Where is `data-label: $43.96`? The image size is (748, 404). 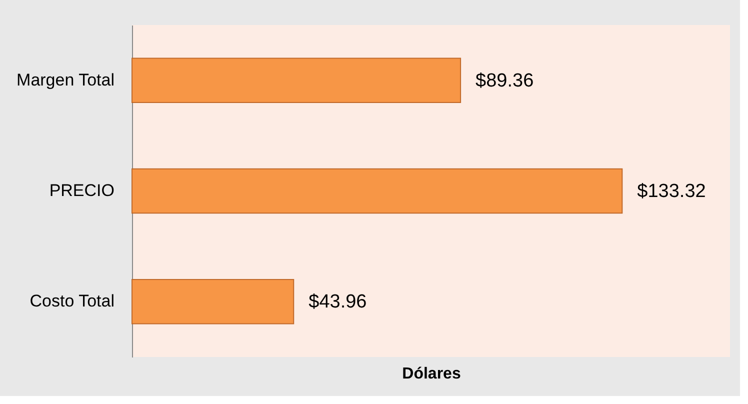
data-label: $43.96 is located at coordinates (337, 302).